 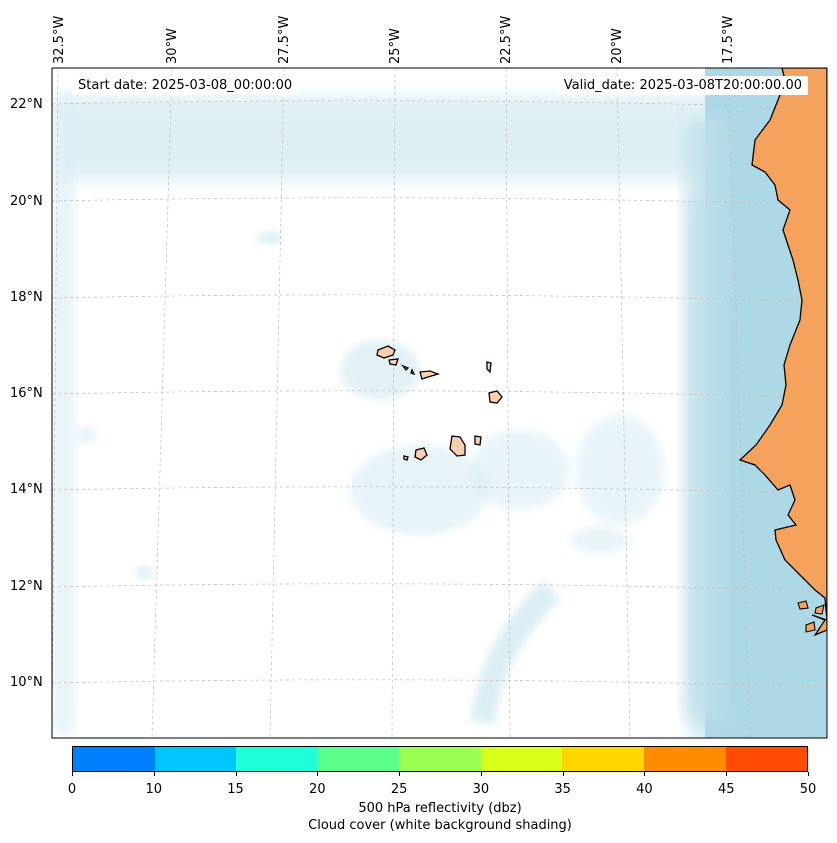 I want to click on cape-verde-islands, so click(x=439, y=403).